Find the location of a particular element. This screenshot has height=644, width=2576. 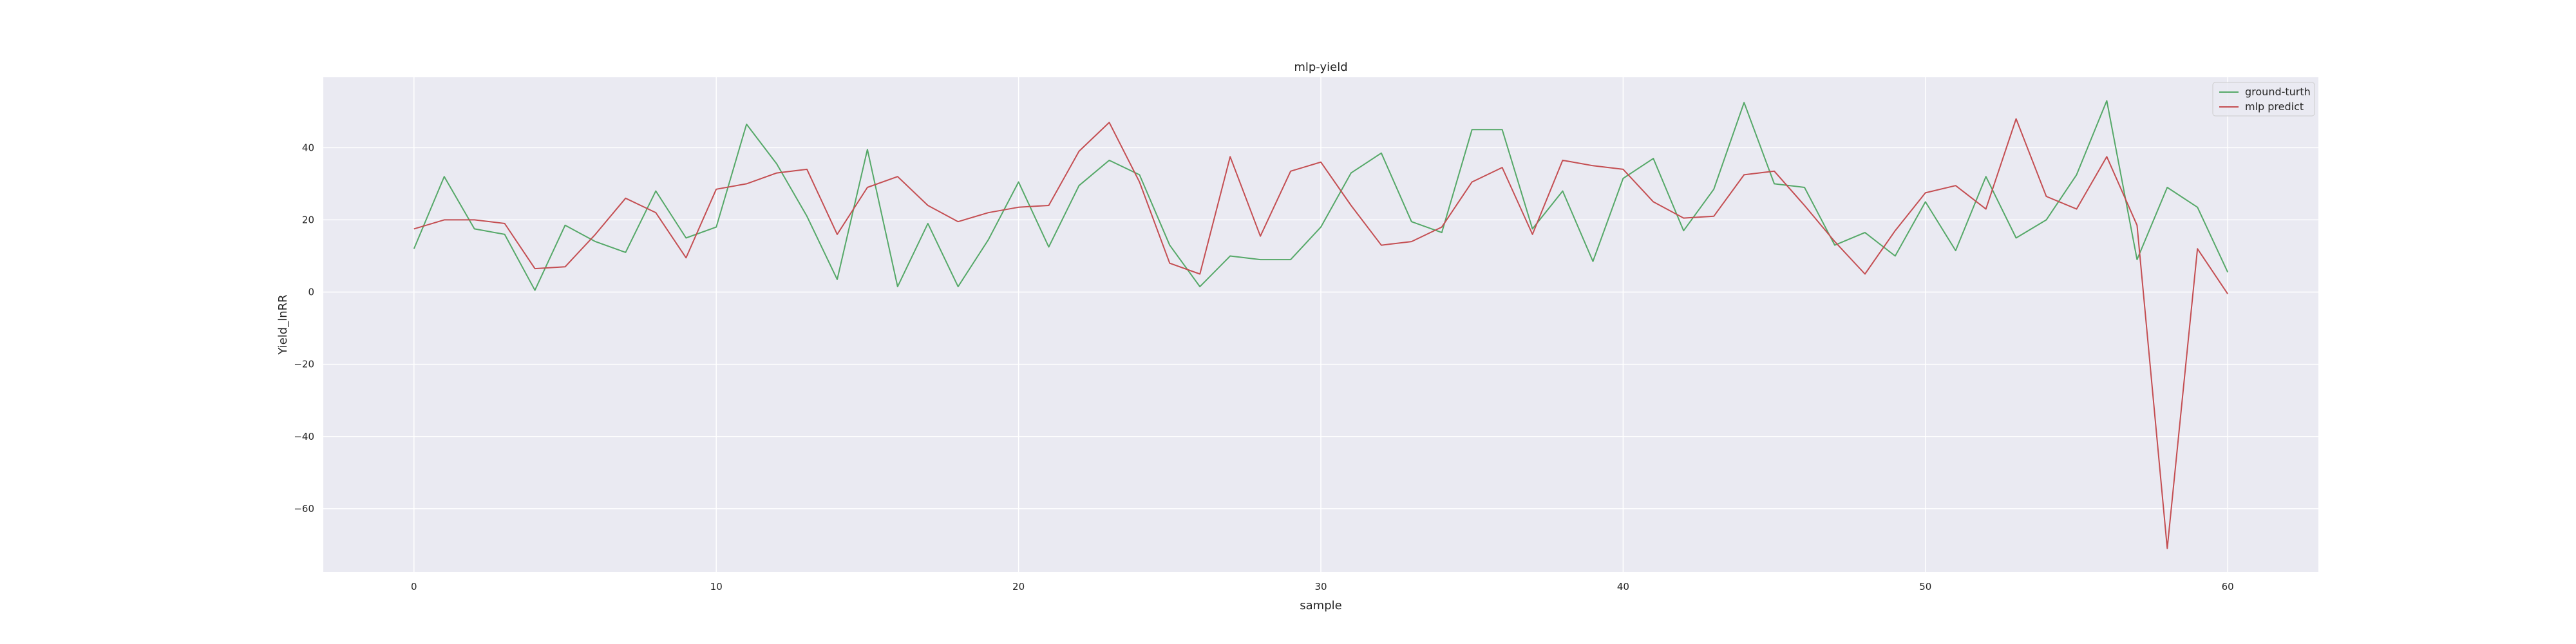

x-tick-label: 0 is located at coordinates (414, 587).